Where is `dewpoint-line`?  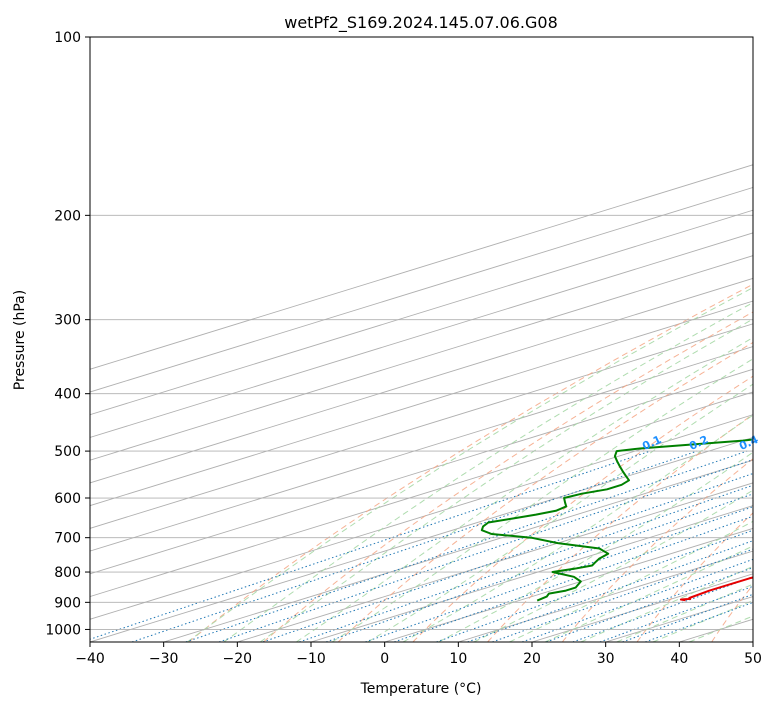 dewpoint-line is located at coordinates (616, 520).